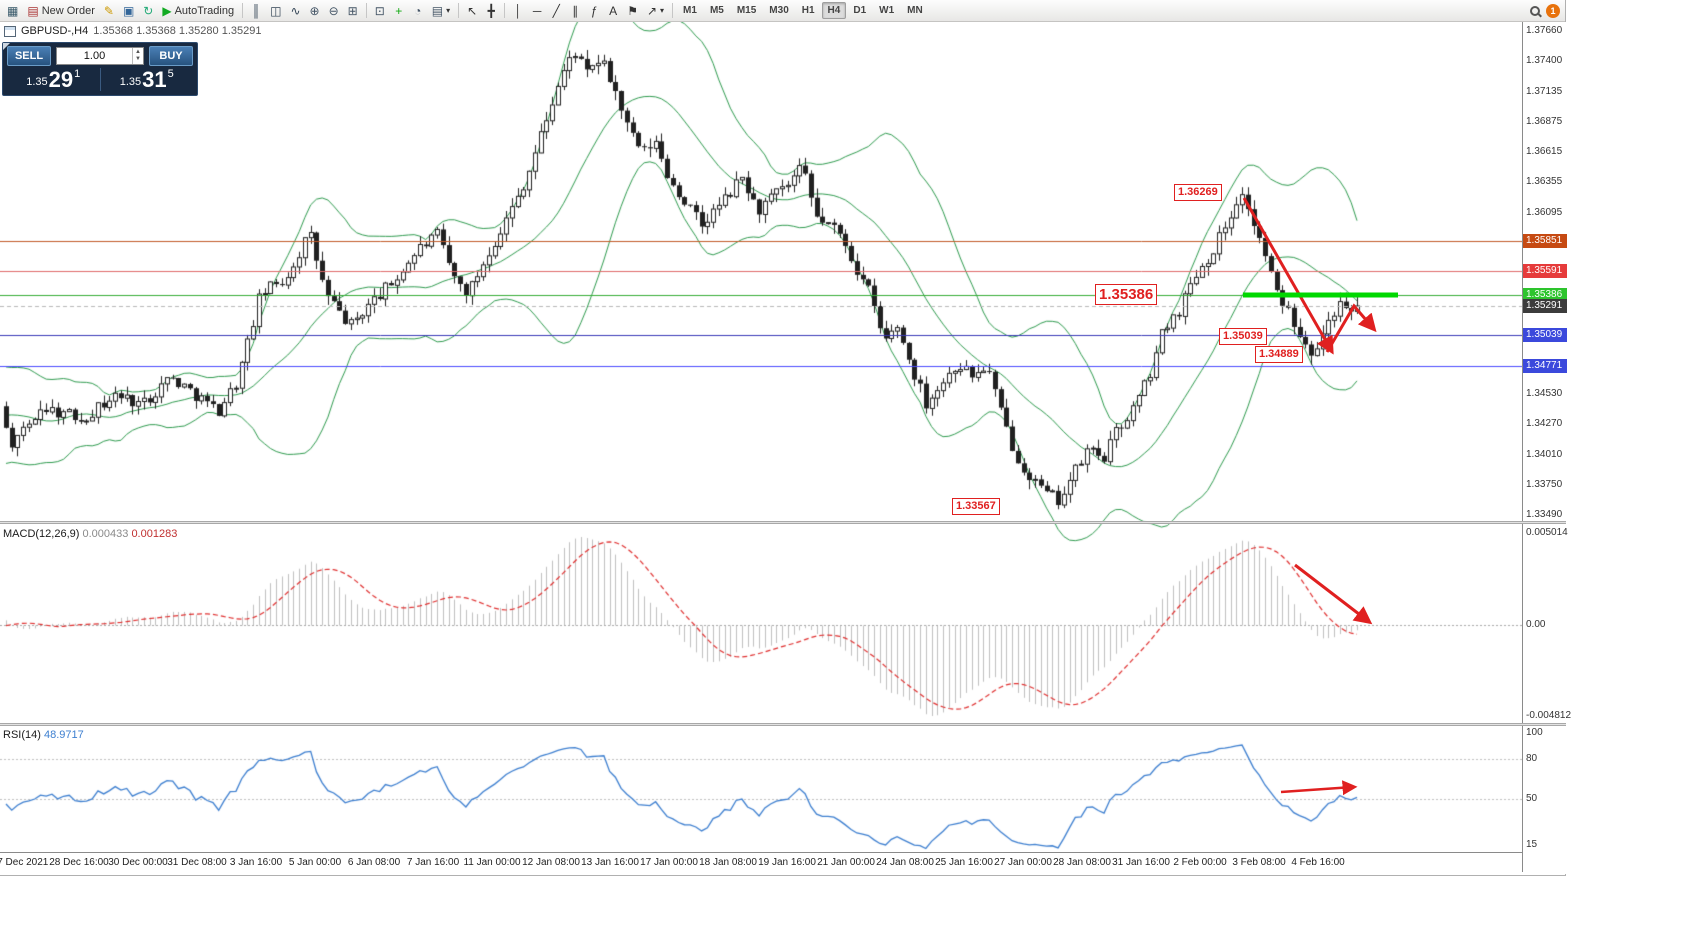 Image resolution: width=1698 pixels, height=950 pixels. I want to click on symbol-period-label: GBPUSD-,H4, so click(55, 31).